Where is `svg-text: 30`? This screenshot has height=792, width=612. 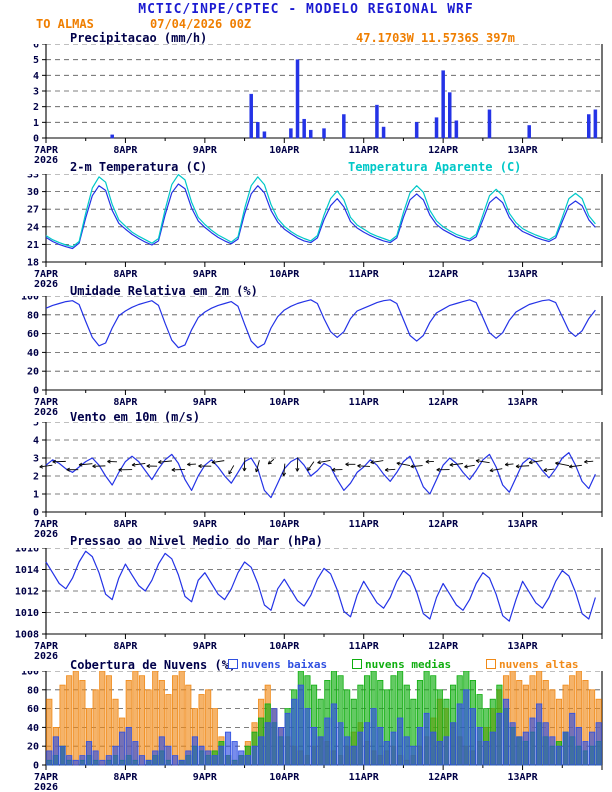 svg-text: 30 is located at coordinates (33, 192).